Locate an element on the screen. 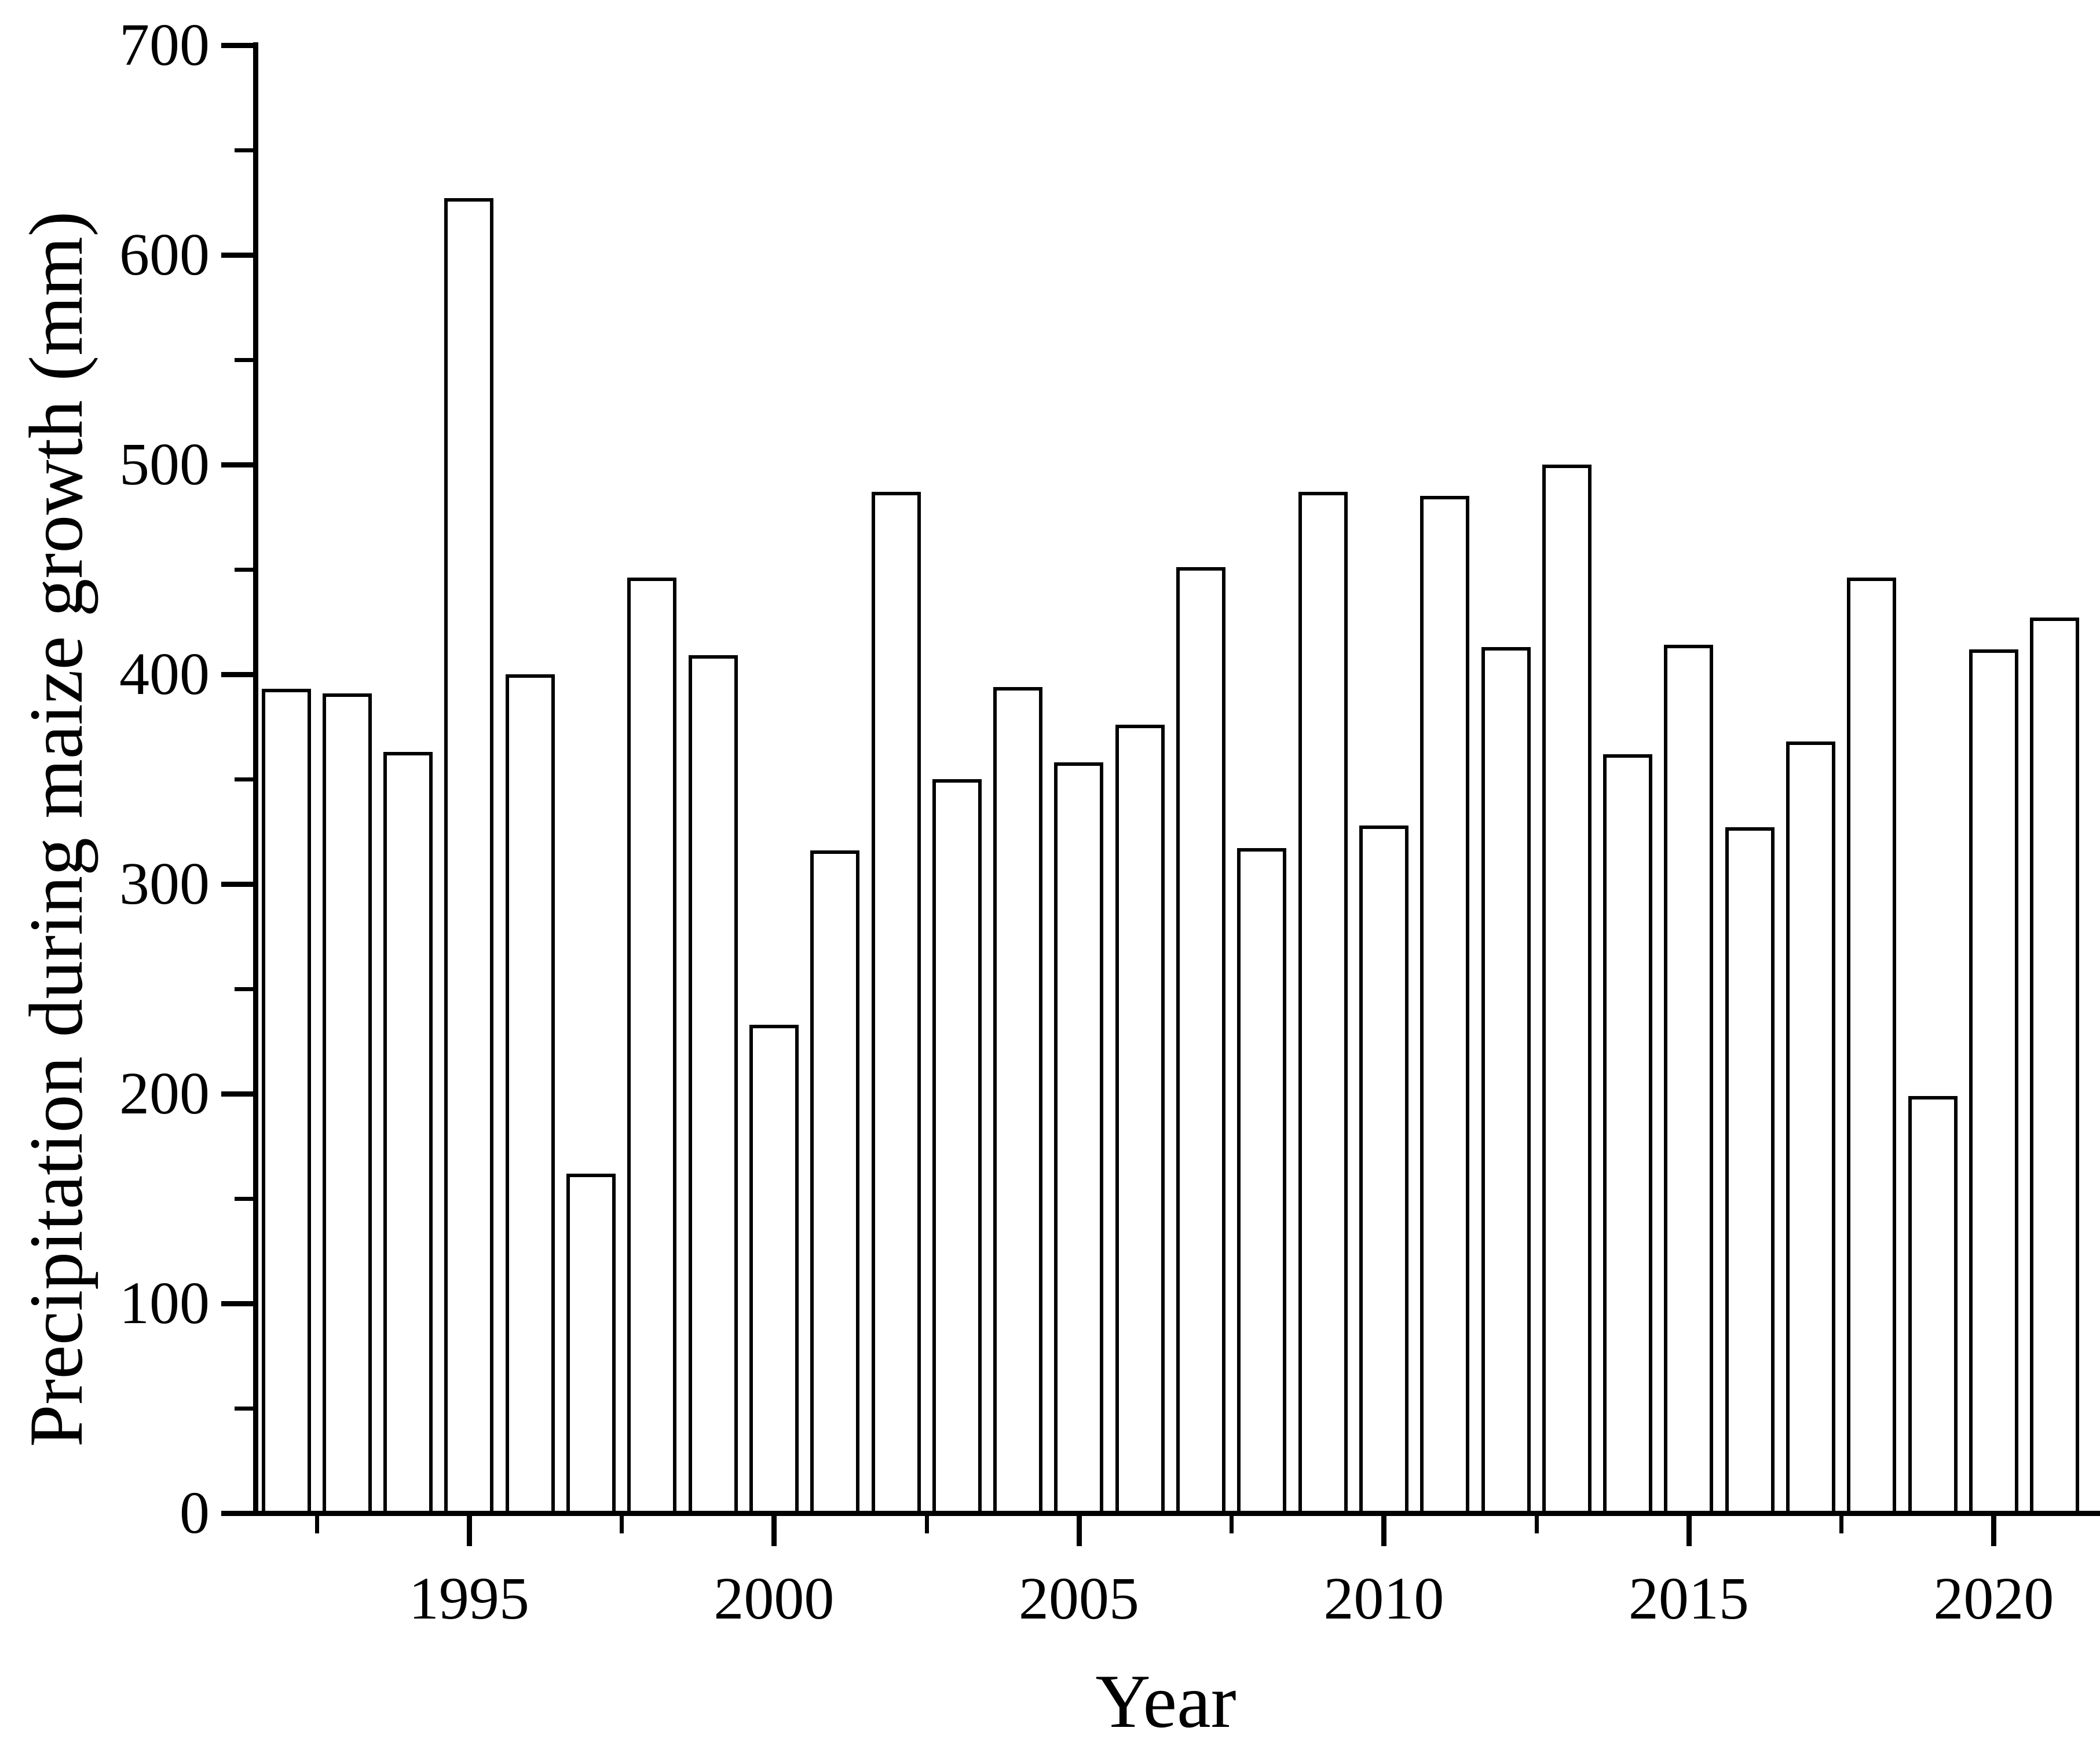 The width and height of the screenshot is (2100, 1757). y-tick-label-700: 700 is located at coordinates (164, 45).